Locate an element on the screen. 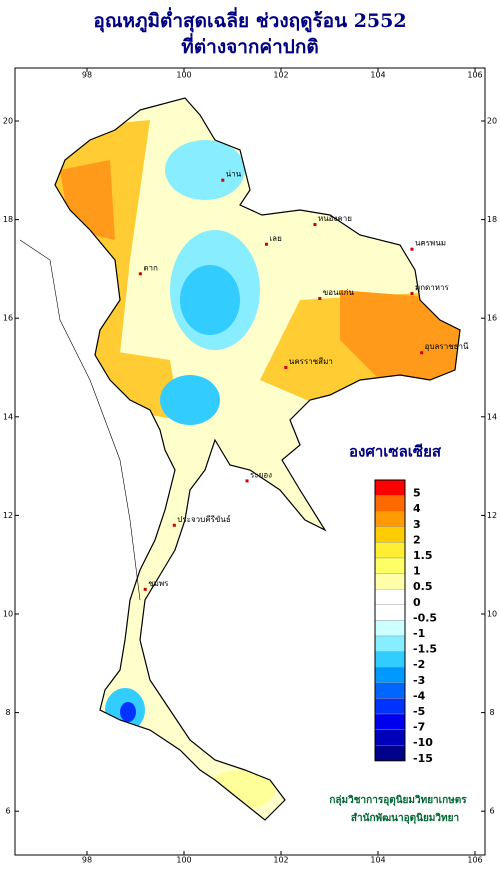 This screenshot has height=871, width=500. neighbor-border is located at coordinates (80, 420).